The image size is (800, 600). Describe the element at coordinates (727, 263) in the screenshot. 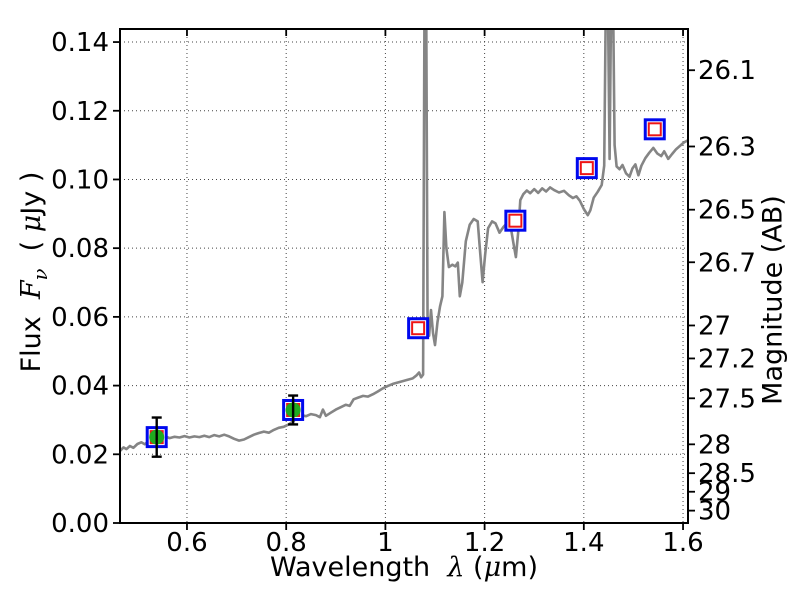

I see `y-right-tick-label: 26.7` at that location.